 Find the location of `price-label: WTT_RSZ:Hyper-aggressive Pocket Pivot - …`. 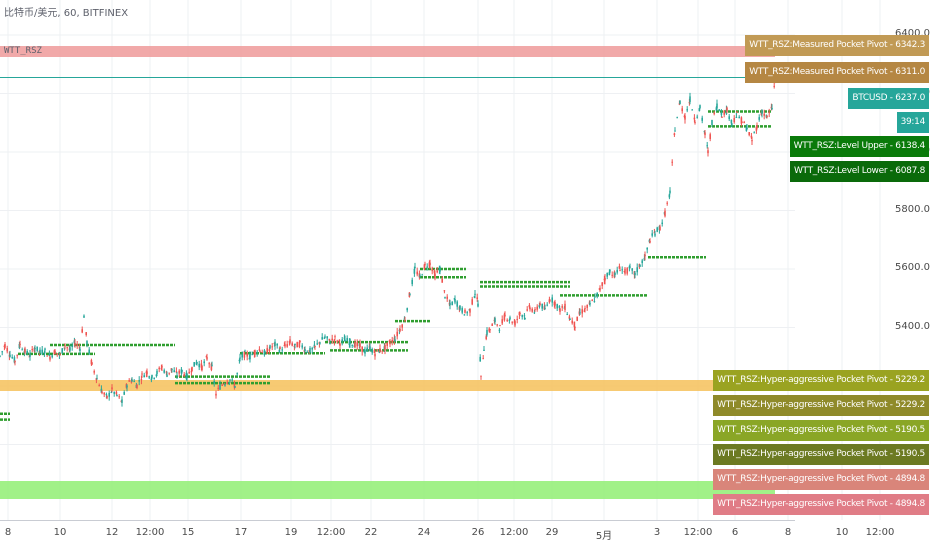

price-label: WTT_RSZ:Hyper-aggressive Pocket Pivot - … is located at coordinates (821, 380).